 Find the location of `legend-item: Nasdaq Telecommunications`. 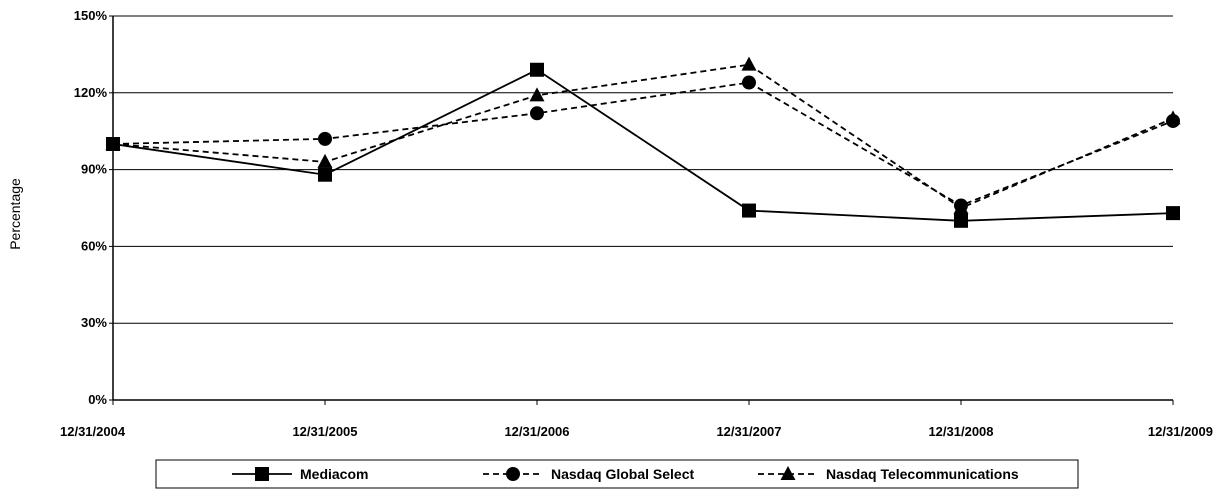

legend-item: Nasdaq Telecommunications is located at coordinates (888, 474).